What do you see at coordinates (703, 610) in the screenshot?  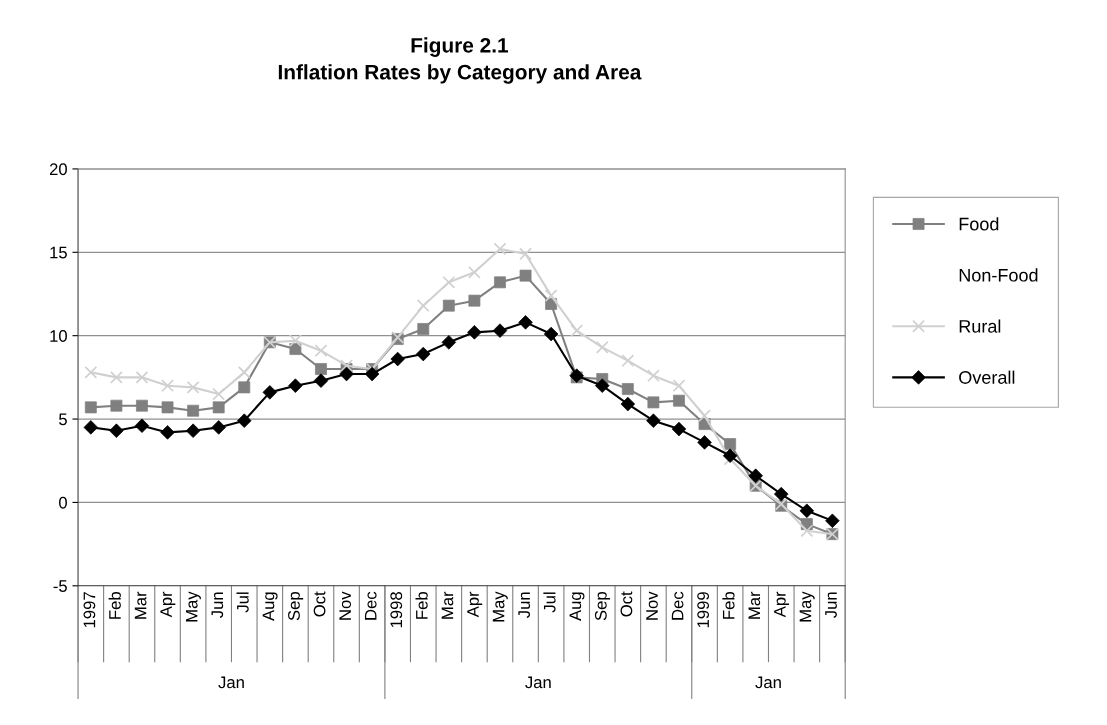 I see `x-tick-label: 1999` at bounding box center [703, 610].